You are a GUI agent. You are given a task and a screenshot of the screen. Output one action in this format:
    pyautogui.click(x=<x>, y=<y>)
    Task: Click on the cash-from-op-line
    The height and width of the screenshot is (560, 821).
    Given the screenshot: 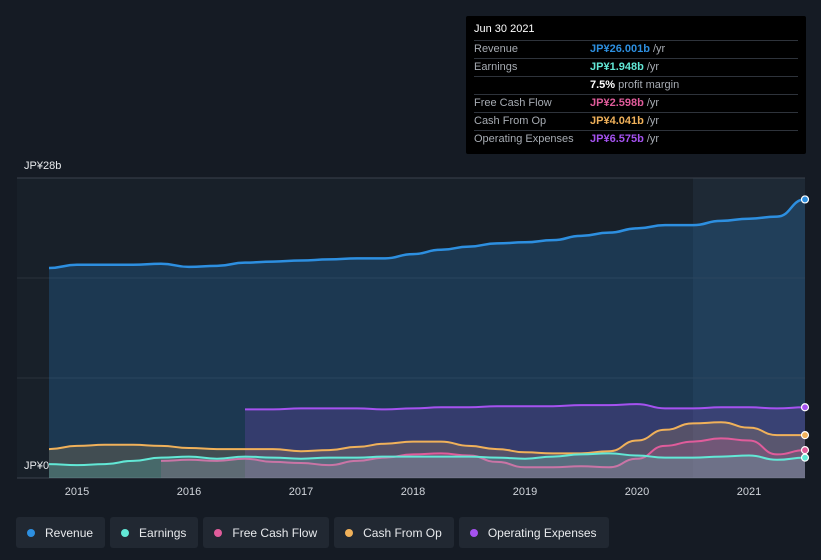 What is the action you would take?
    pyautogui.click(x=426, y=438)
    